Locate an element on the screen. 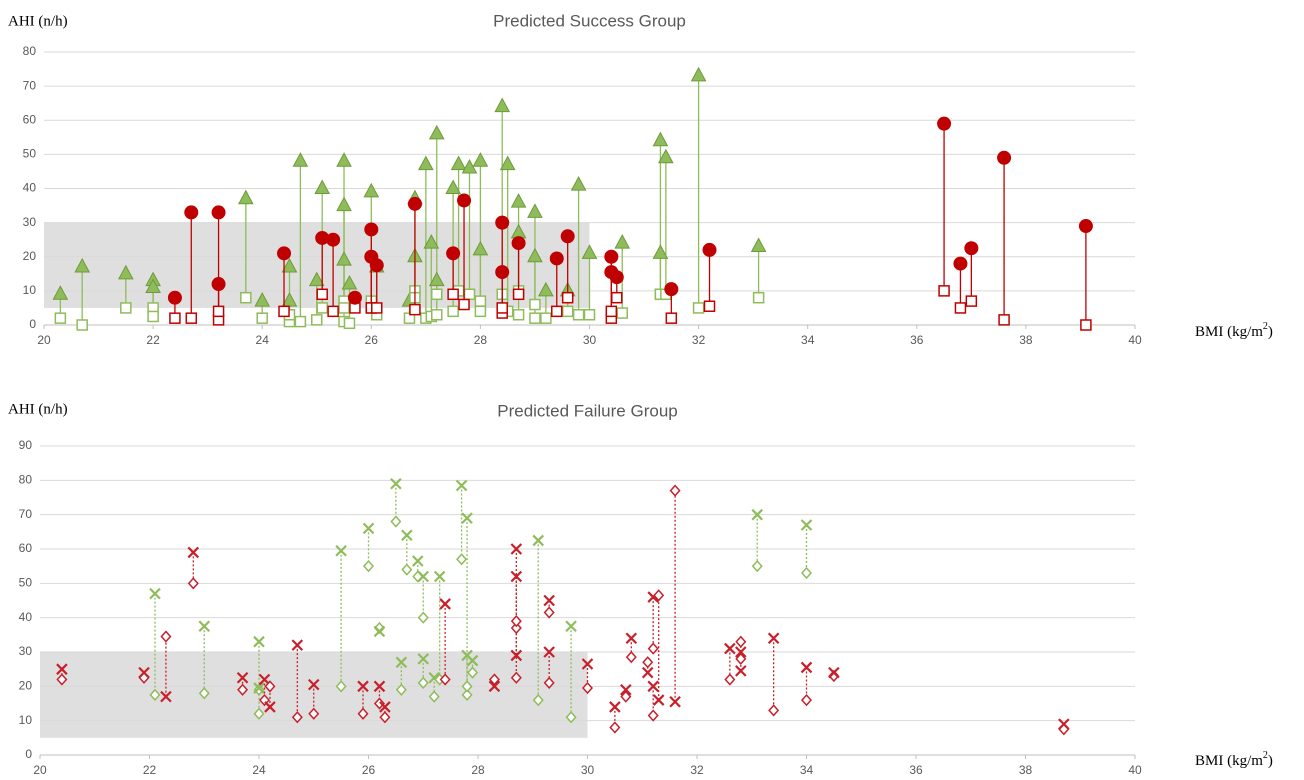 The height and width of the screenshot is (780, 1304). x-tick-label: 38 is located at coordinates (1026, 770).